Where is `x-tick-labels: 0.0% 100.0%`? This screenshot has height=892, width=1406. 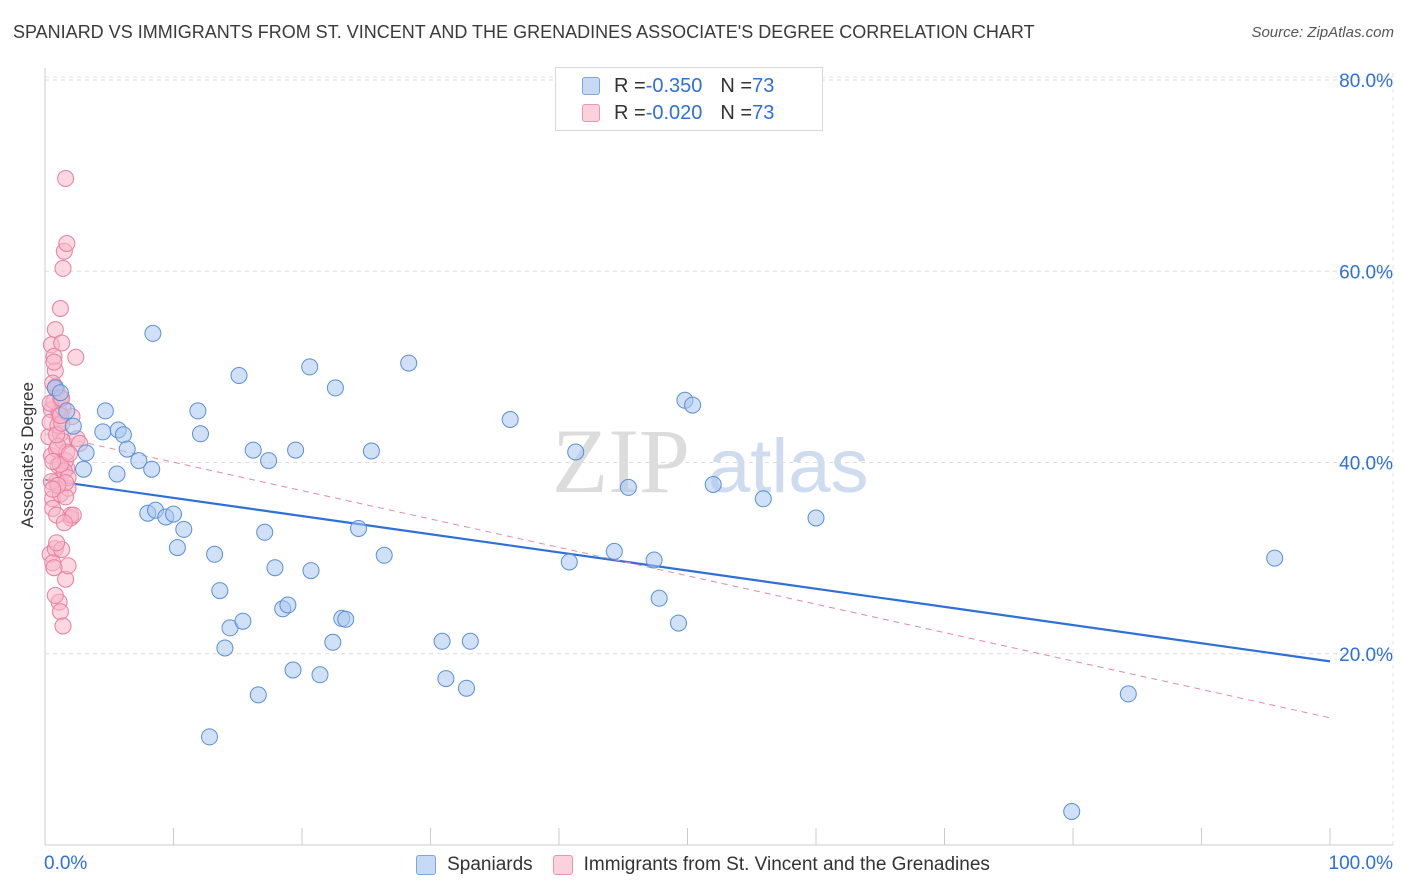
x-tick-labels: 0.0% 100.0% is located at coordinates (718, 863).